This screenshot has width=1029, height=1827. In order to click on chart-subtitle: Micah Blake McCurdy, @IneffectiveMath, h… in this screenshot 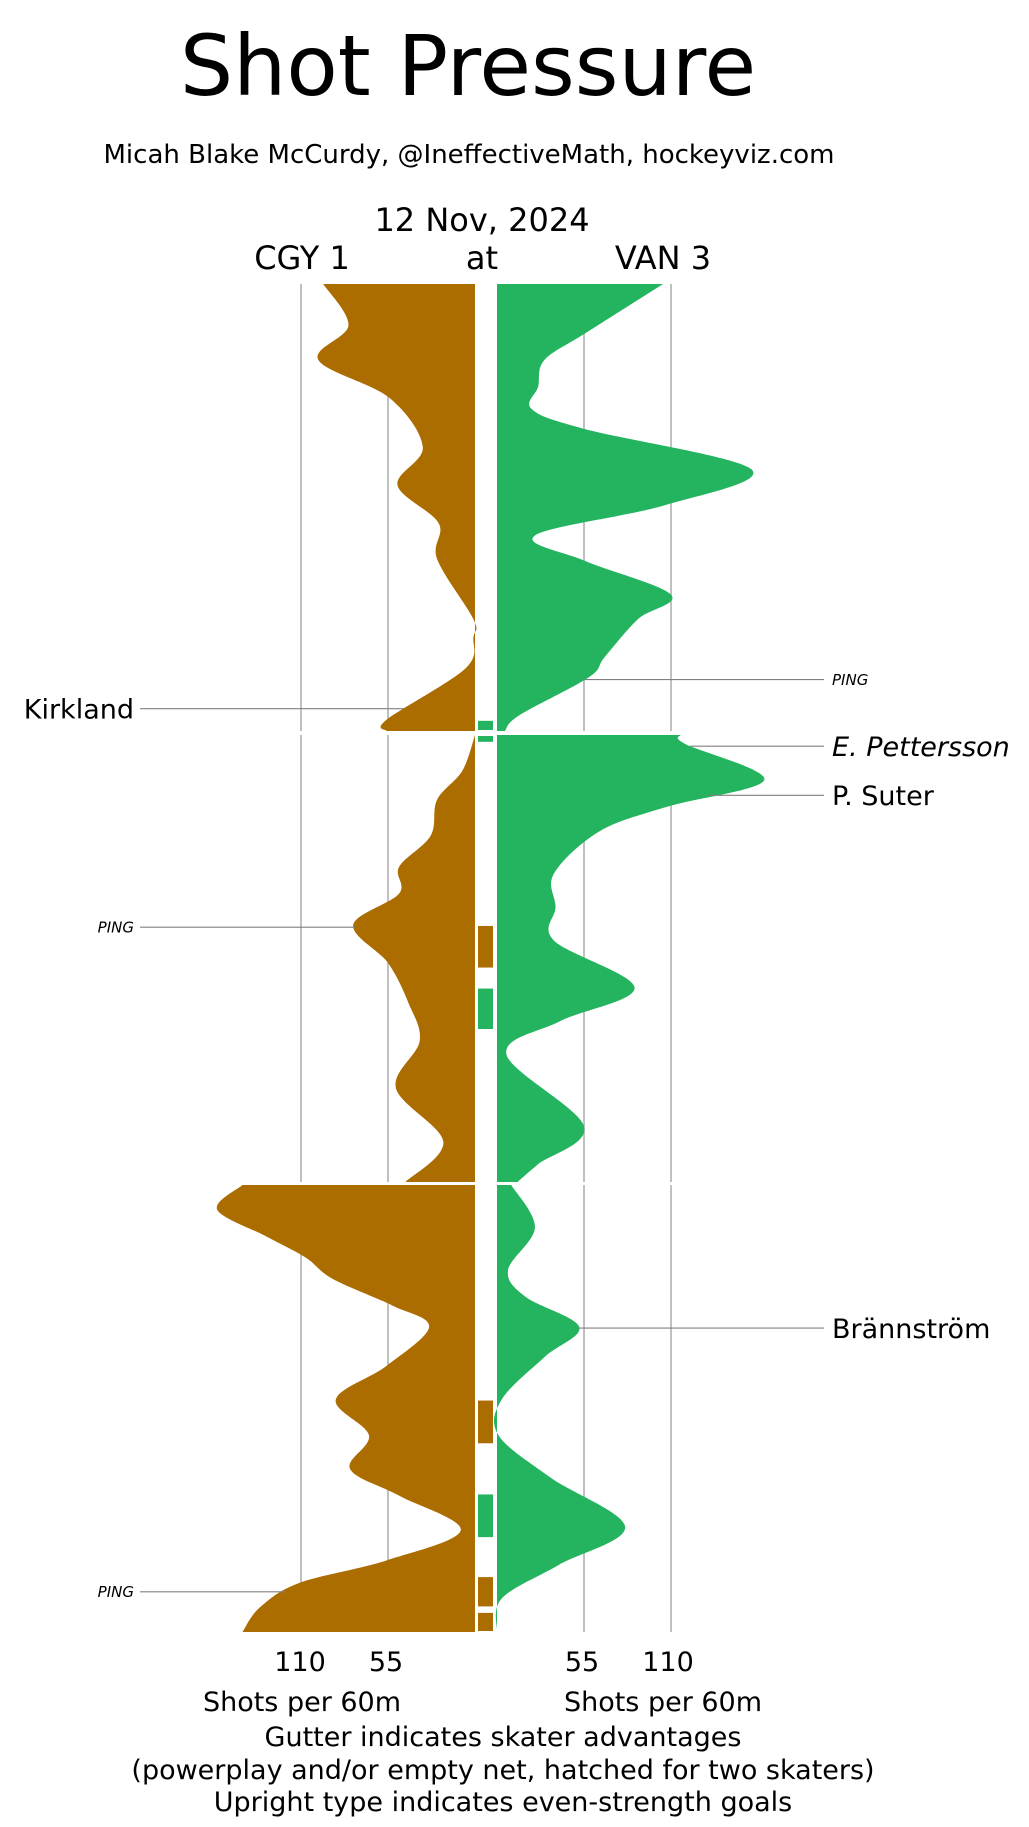, I will do `click(469, 155)`.